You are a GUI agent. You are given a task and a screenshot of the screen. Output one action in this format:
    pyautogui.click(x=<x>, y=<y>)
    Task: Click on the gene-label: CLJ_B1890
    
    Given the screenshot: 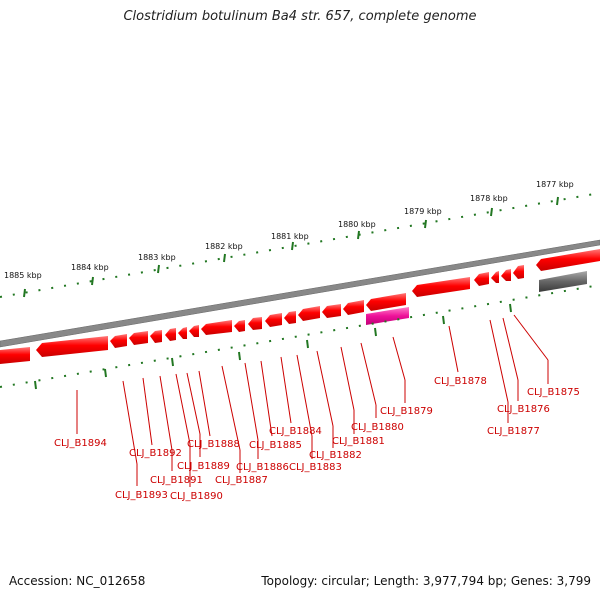 What is the action you would take?
    pyautogui.click(x=196, y=496)
    